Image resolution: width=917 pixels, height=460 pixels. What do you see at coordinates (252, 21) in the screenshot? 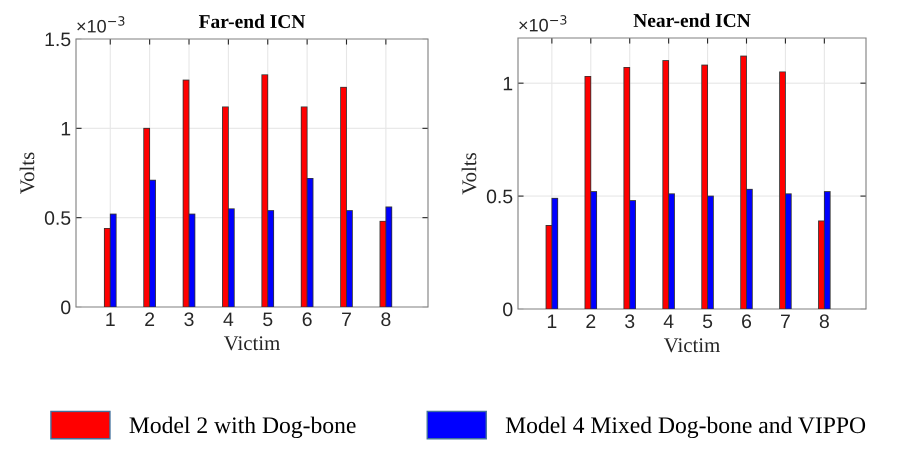
I see `chart-title: Far-end ICN` at bounding box center [252, 21].